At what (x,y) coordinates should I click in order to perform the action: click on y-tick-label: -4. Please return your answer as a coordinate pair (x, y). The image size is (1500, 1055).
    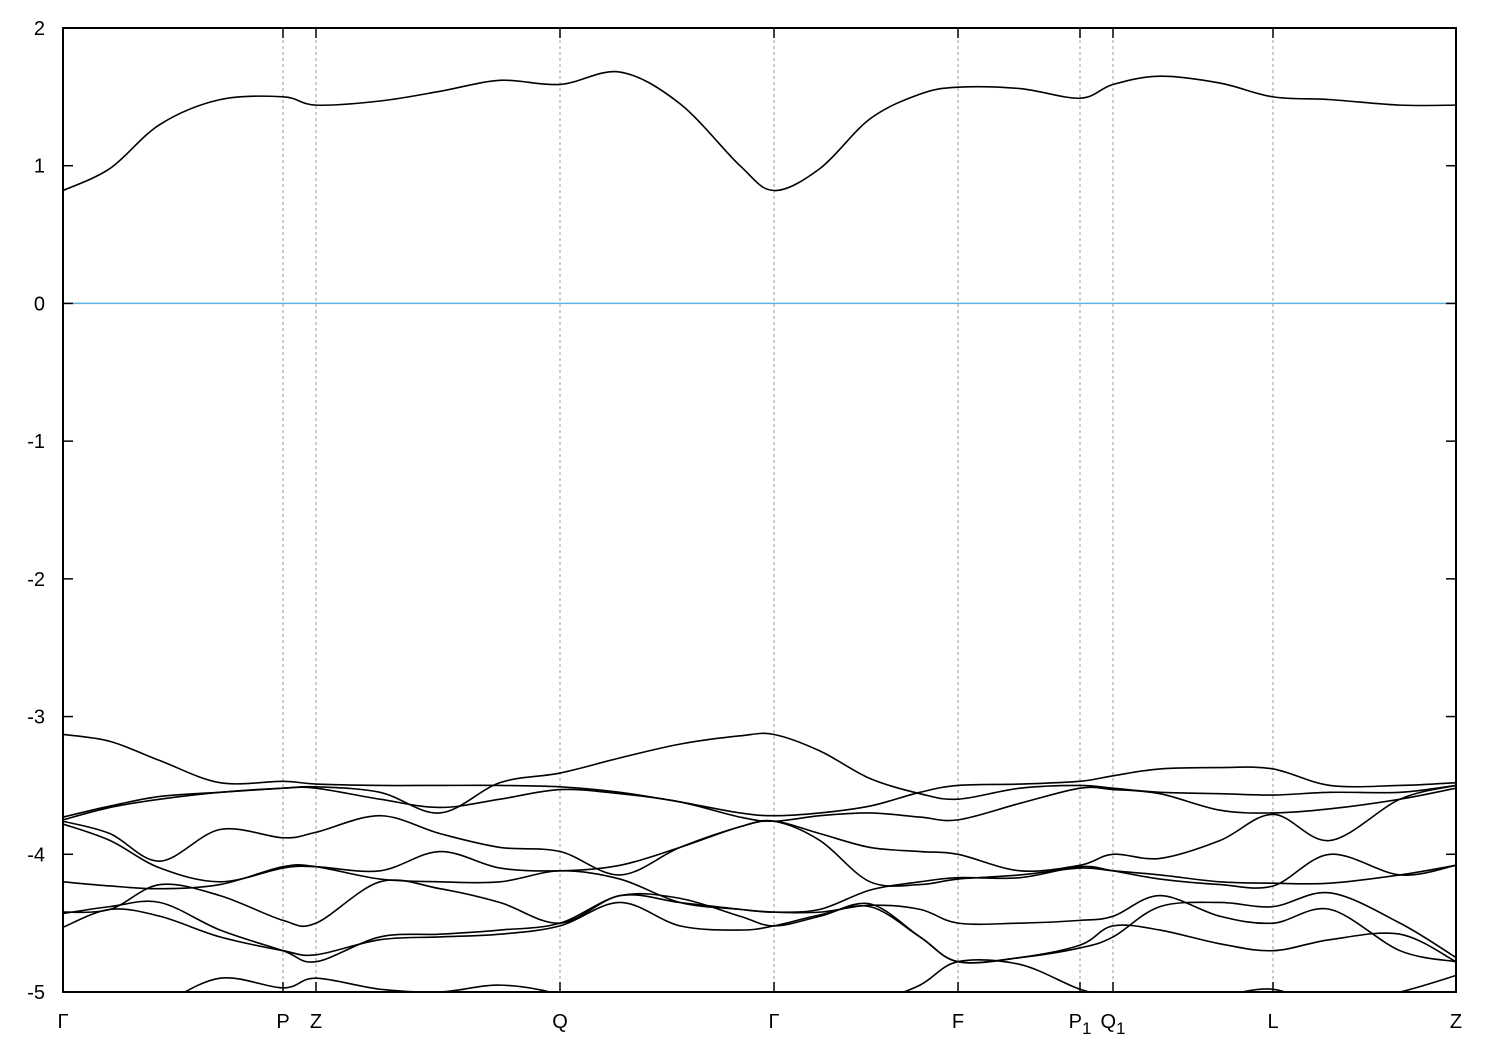
    Looking at the image, I should click on (36, 855).